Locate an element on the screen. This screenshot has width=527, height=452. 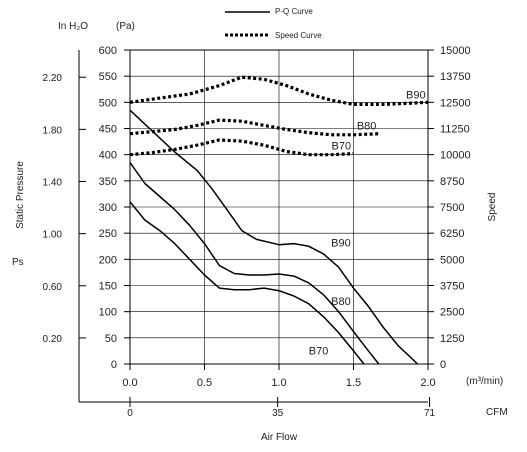
y-tick-label-speed: 13750 is located at coordinates (455, 77).